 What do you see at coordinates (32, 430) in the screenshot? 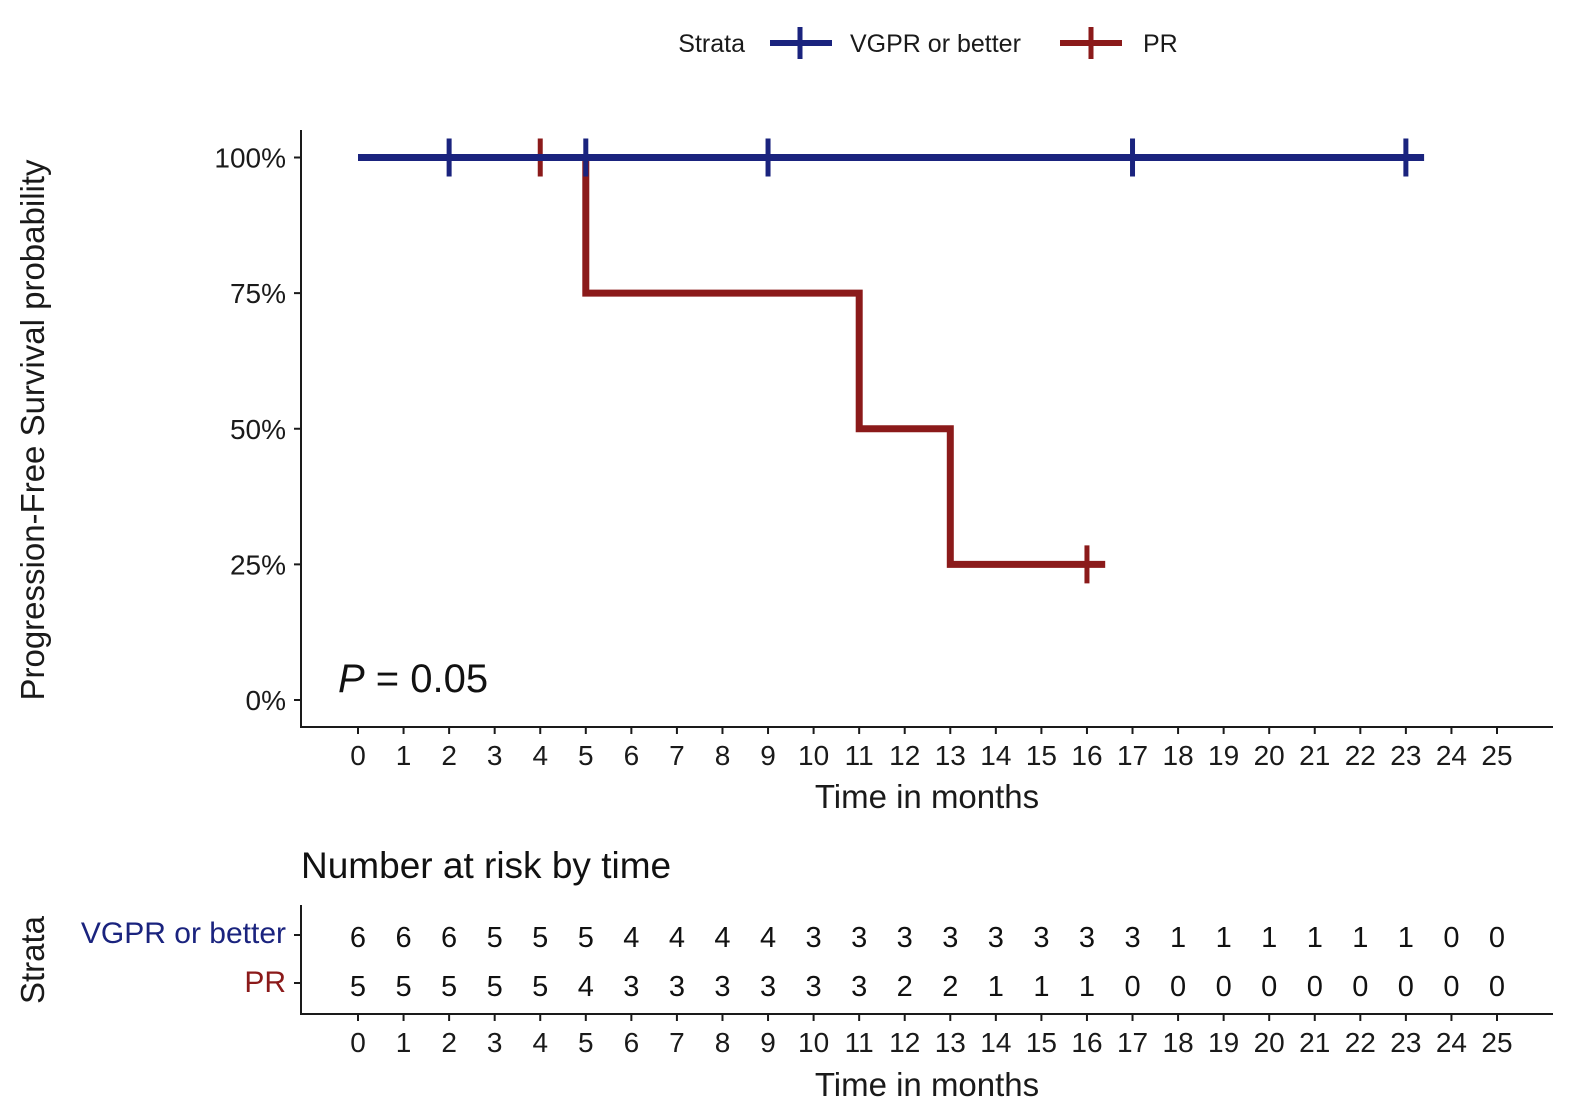
I see `y-axis-title: Progression-Free Survival probability` at bounding box center [32, 430].